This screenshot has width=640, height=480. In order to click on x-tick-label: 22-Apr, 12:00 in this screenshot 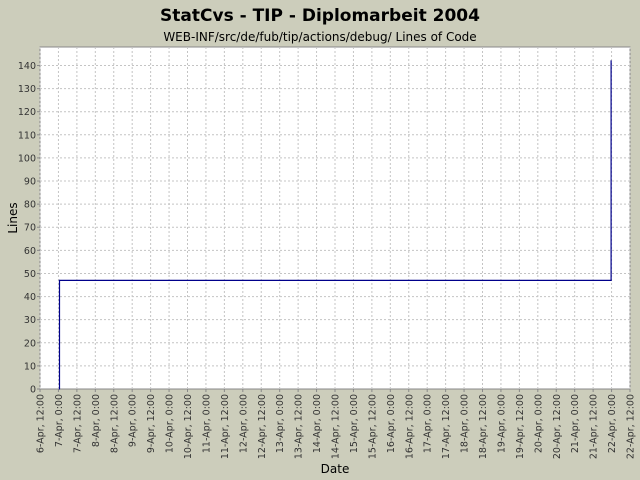, I will do `click(631, 426)`.